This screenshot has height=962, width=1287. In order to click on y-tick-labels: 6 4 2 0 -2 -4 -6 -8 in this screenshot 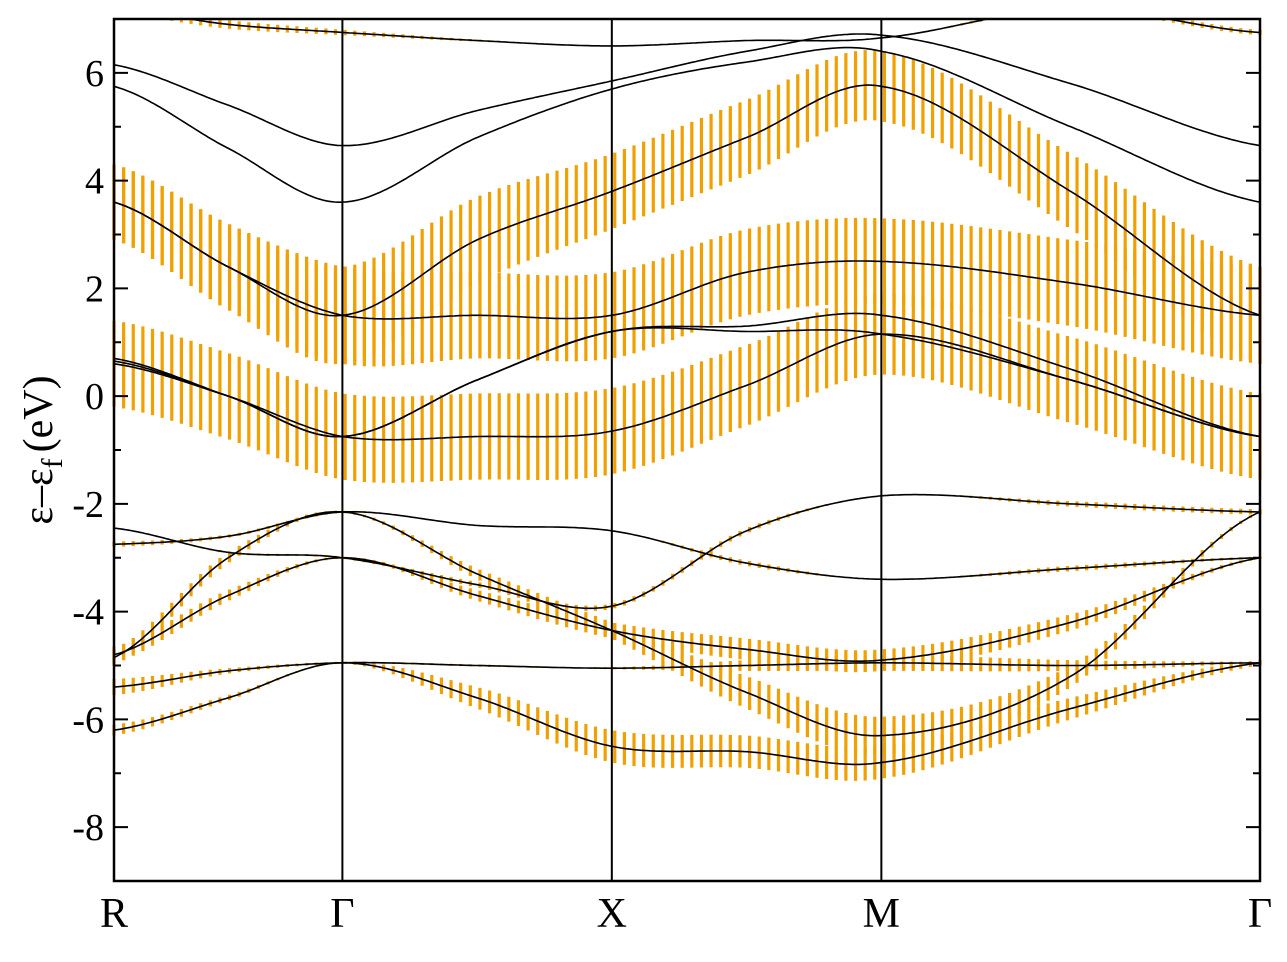, I will do `click(88, 451)`.